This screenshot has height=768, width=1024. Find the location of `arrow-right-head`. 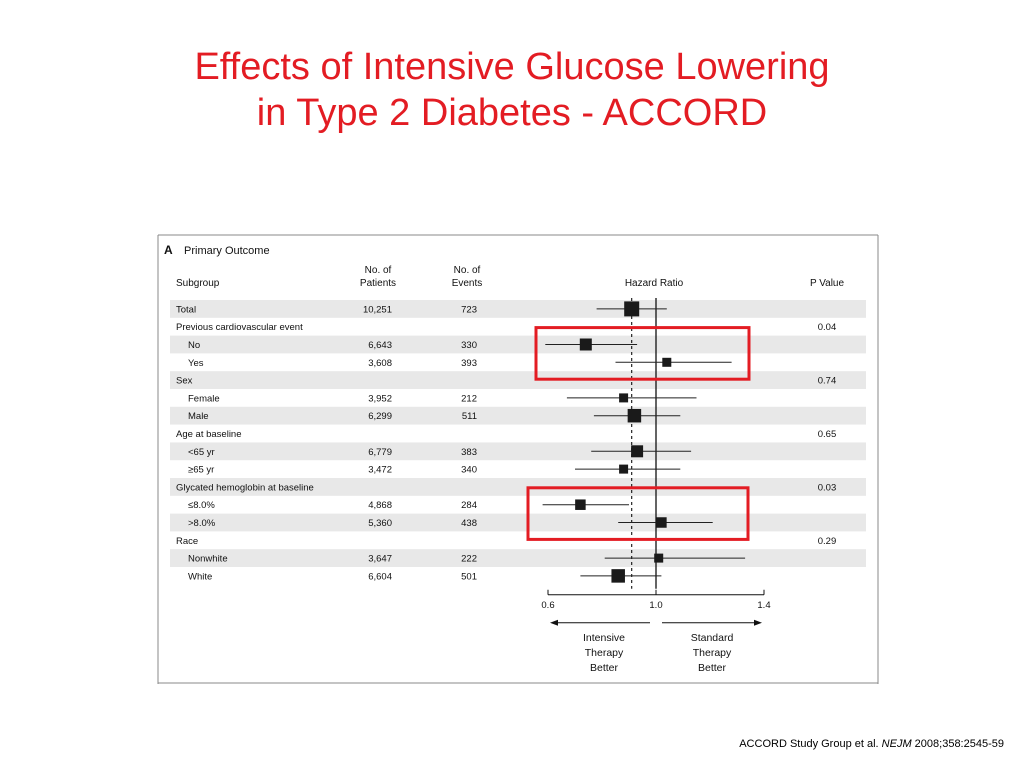

arrow-right-head is located at coordinates (758, 622).